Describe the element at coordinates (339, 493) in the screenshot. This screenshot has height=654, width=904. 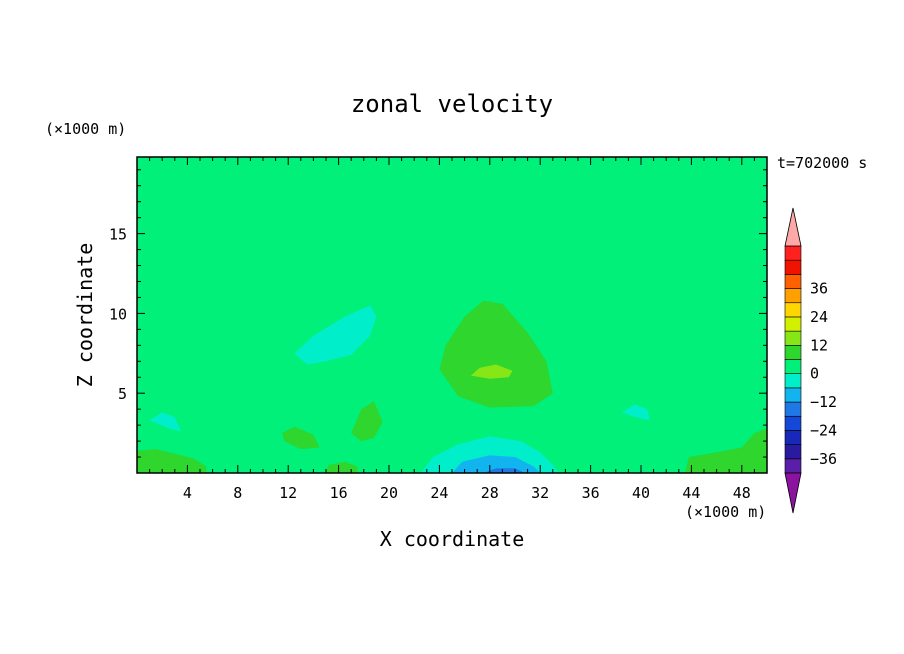
I see `x-tick-label-16: 16` at that location.